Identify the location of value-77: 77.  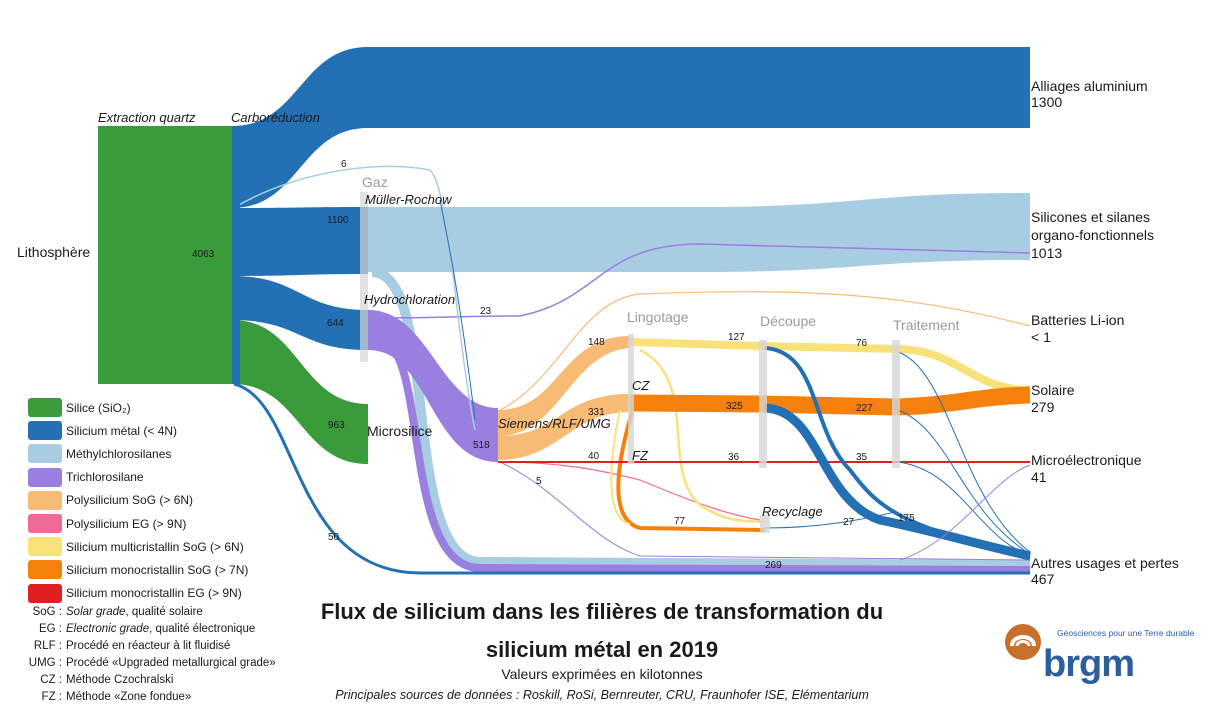
(680, 521).